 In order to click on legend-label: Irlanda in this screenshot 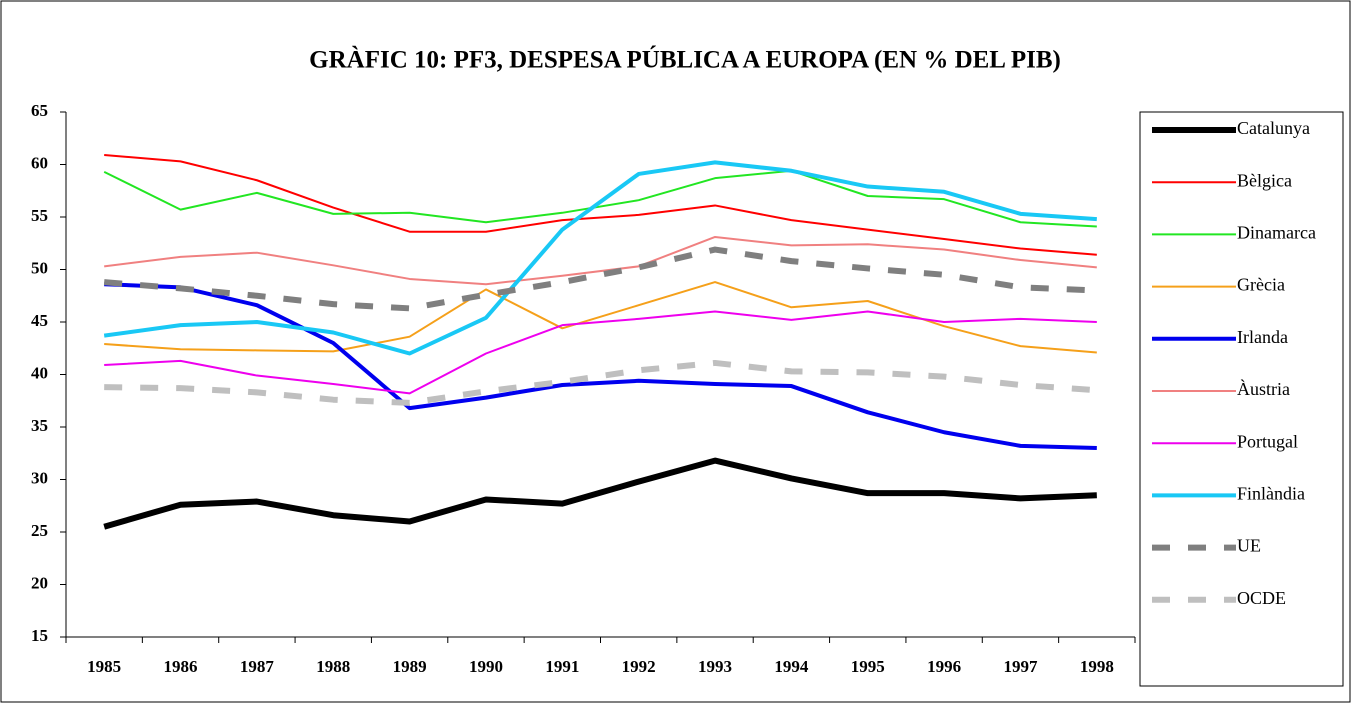, I will do `click(1262, 337)`.